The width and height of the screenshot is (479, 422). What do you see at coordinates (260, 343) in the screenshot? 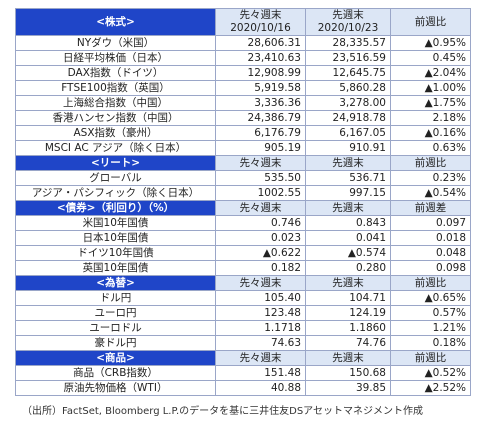
I see `cell-value: 74.63` at bounding box center [260, 343].